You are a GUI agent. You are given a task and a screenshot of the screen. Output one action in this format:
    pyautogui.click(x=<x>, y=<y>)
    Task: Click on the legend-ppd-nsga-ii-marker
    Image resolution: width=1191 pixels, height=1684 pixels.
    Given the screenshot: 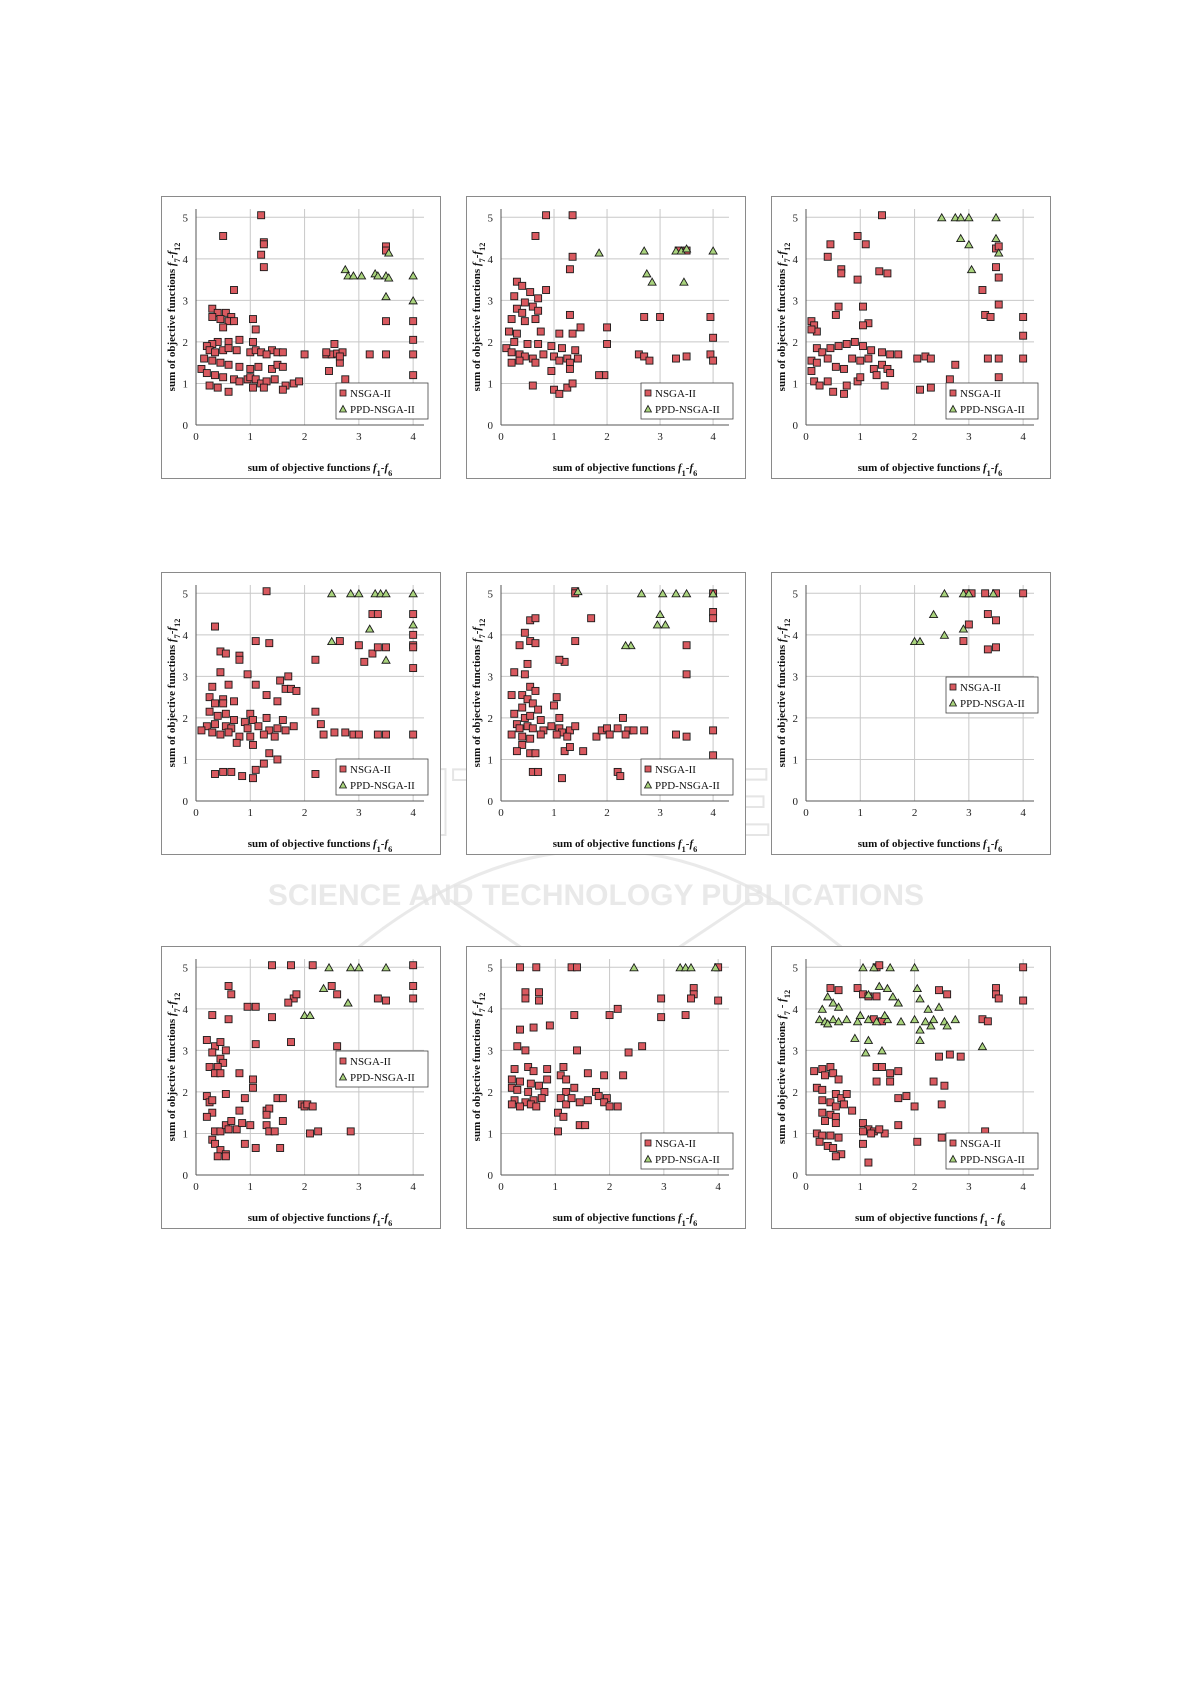 What is the action you would take?
    pyautogui.click(x=648, y=784)
    